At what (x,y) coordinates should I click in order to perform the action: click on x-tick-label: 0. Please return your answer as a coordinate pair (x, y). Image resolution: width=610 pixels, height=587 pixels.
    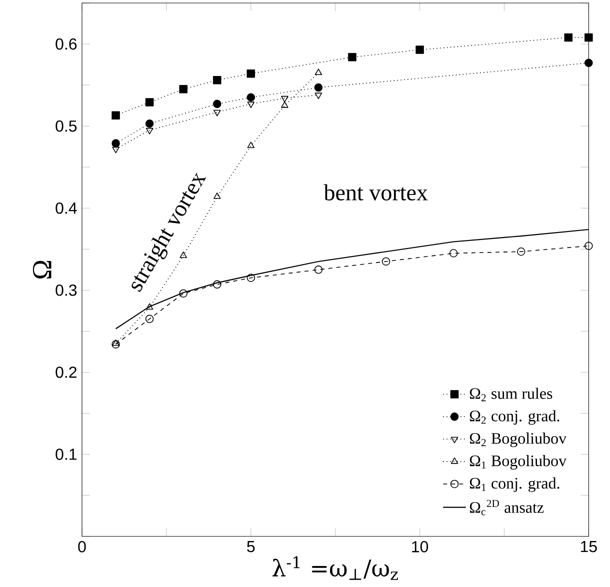
    Looking at the image, I should click on (82, 546).